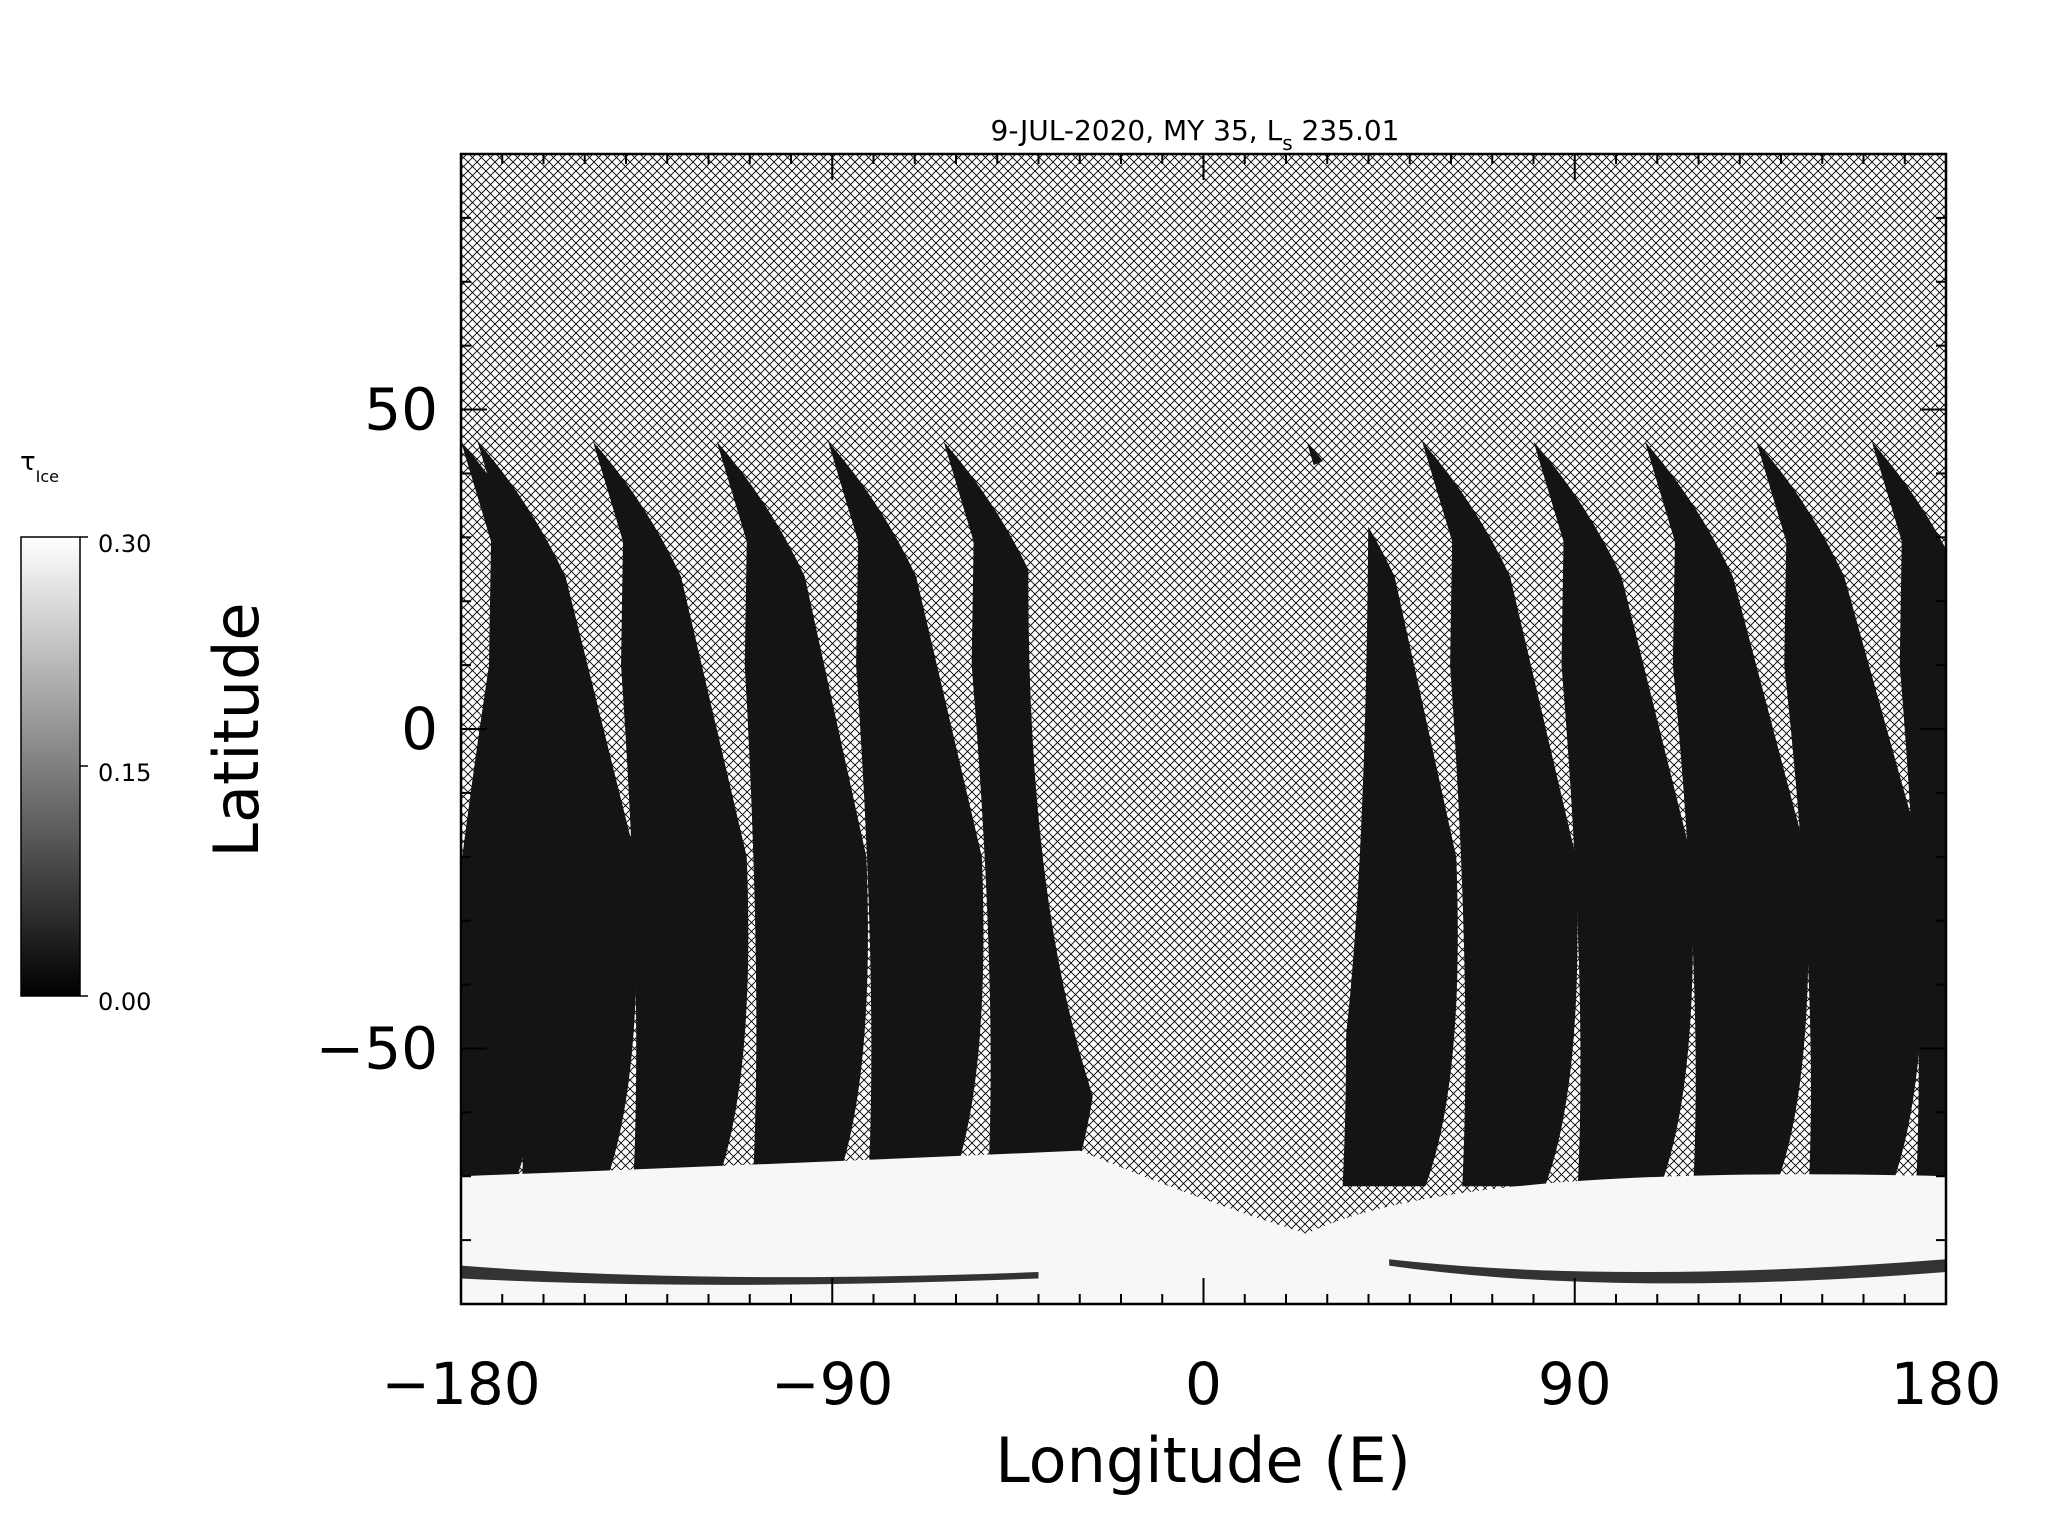 The height and width of the screenshot is (1536, 2048). I want to click on x-tick-label: −90, so click(832, 1384).